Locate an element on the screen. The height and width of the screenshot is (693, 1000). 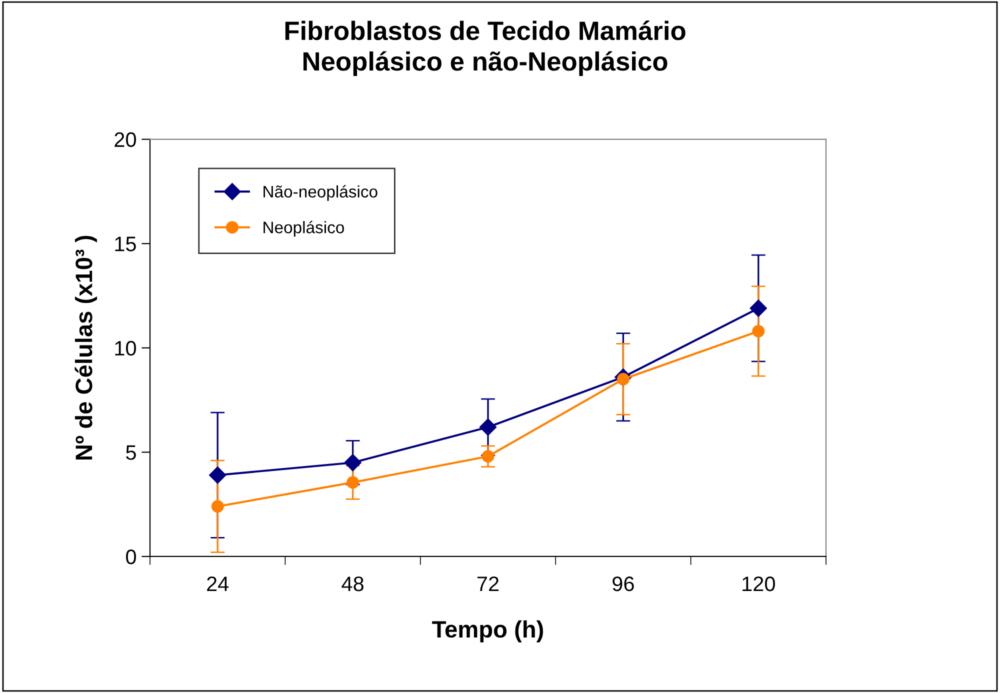
y-tick-label: 15 is located at coordinates (125, 244).